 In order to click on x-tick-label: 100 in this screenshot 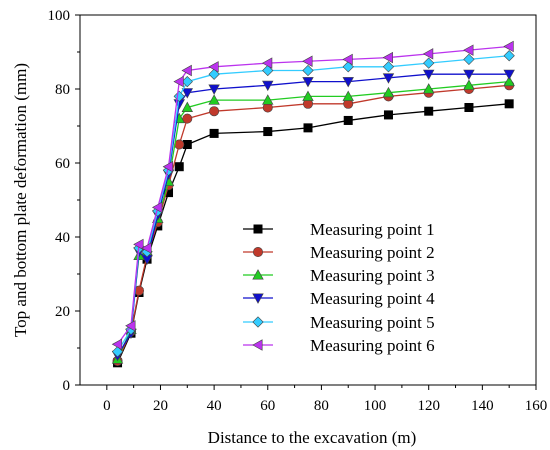, I will do `click(375, 406)`.